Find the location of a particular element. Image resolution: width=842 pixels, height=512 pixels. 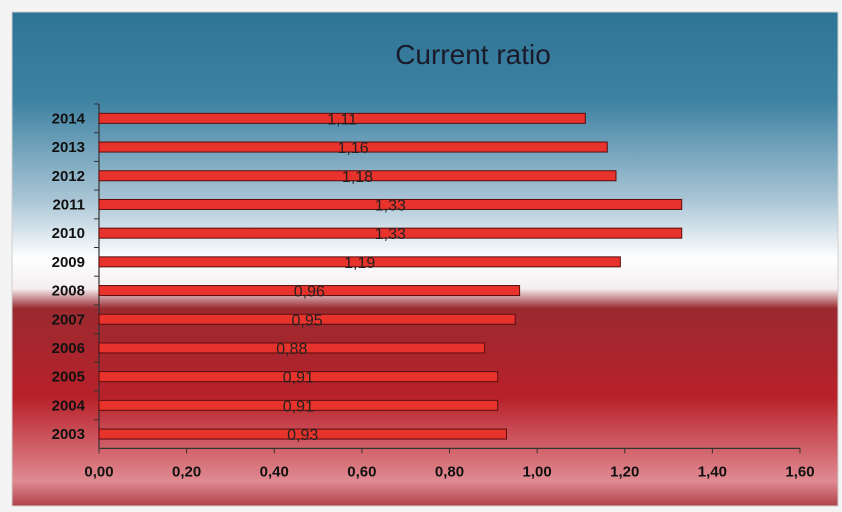

y-tick-label: 2008 is located at coordinates (68, 291).